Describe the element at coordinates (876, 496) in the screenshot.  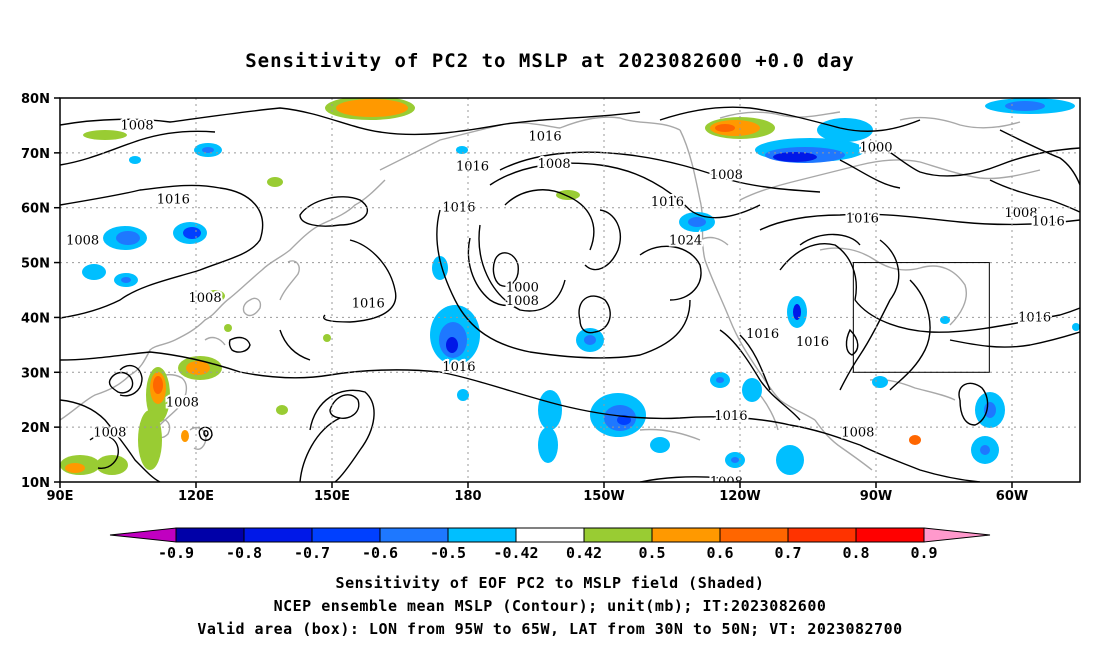
I see `lon-tick-label: 90W` at that location.